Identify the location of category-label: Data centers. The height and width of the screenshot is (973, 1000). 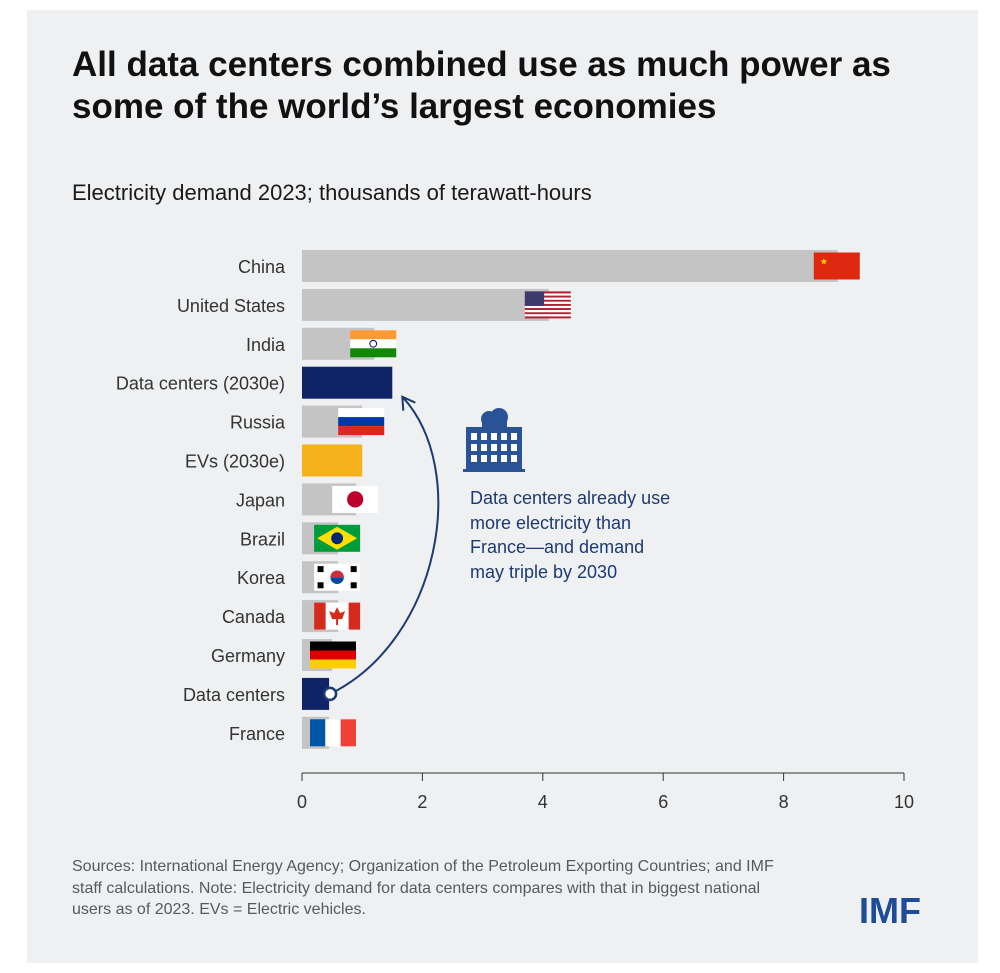
(234, 695).